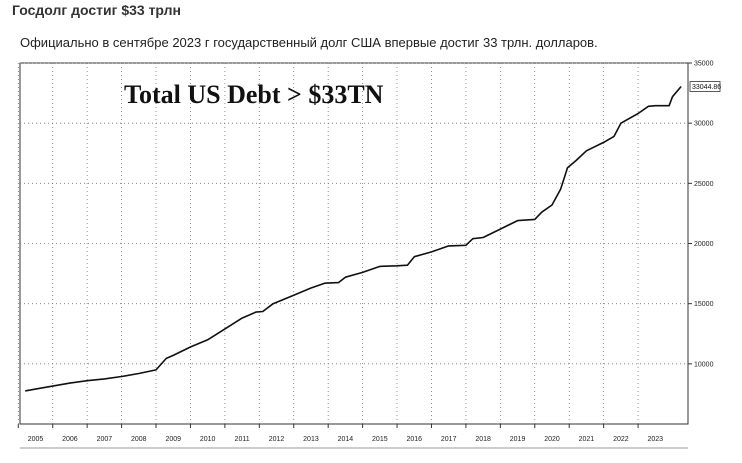 This screenshot has height=463, width=742. I want to click on x-tick-label: 2015, so click(380, 439).